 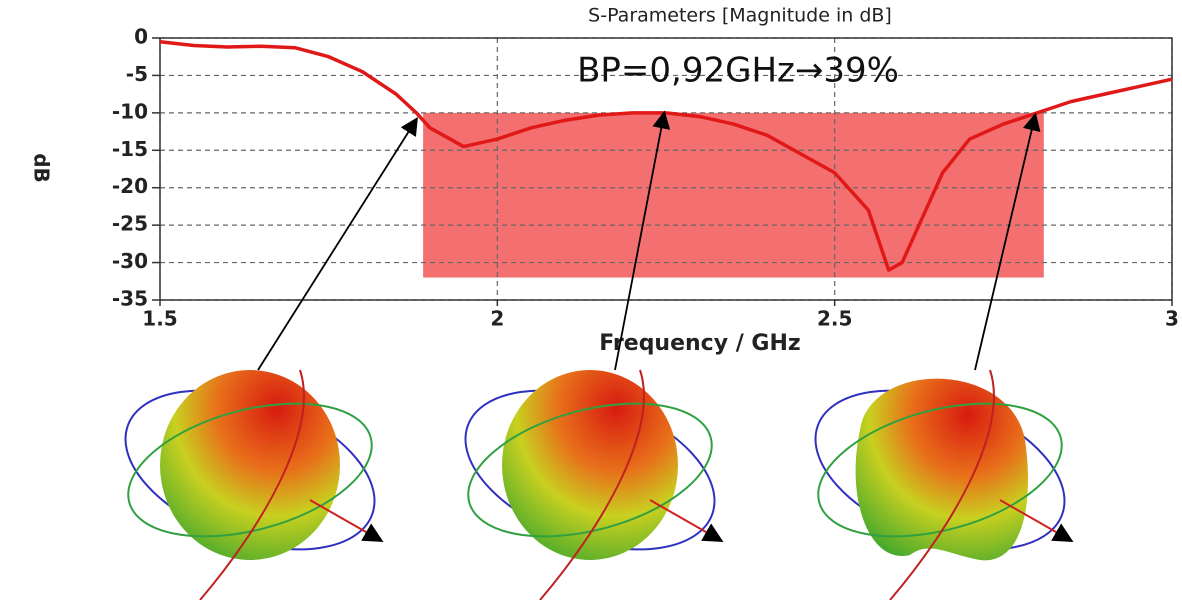 I want to click on chart-title: S-Parameters [Magnitude in dB], so click(x=740, y=16).